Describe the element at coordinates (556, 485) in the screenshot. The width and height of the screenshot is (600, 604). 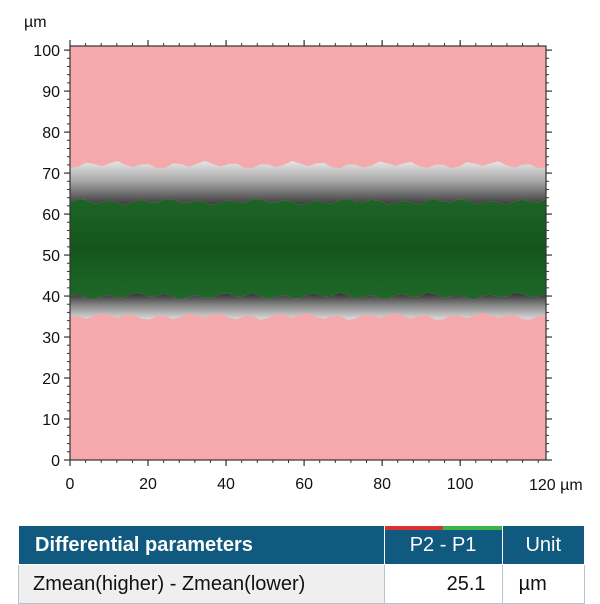
I see `x-unit-label: 120 µm` at that location.